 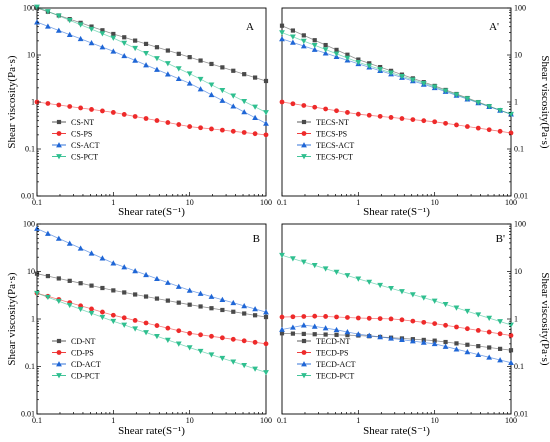 I want to click on panel-b-xtick-label: 0.1, so click(x=37, y=420).